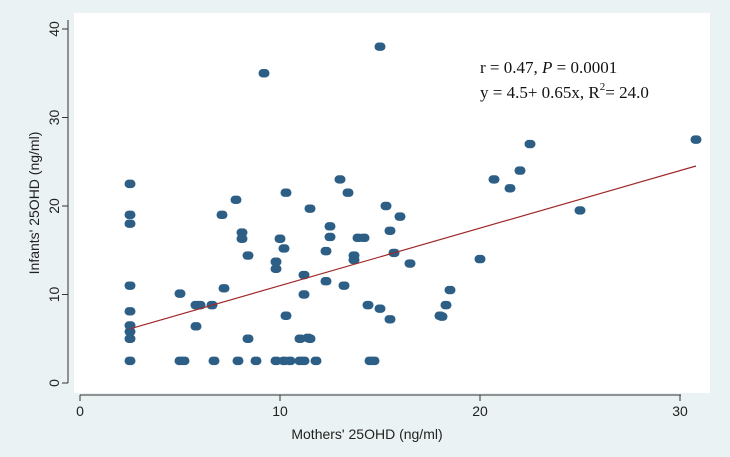  I want to click on x-tick-label: 10, so click(280, 411).